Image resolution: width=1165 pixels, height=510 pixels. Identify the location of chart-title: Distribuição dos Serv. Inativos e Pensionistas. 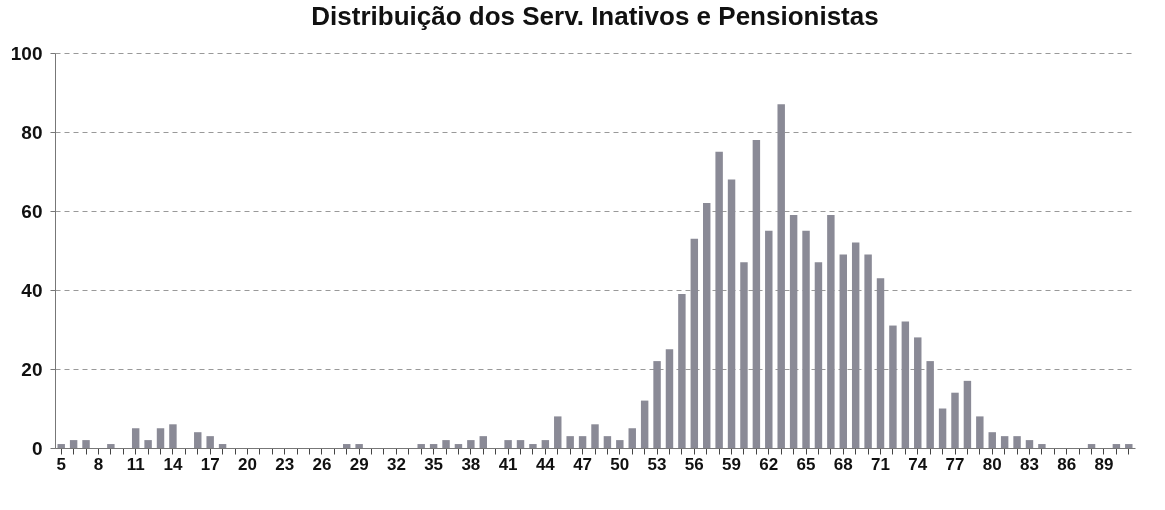
(595, 16).